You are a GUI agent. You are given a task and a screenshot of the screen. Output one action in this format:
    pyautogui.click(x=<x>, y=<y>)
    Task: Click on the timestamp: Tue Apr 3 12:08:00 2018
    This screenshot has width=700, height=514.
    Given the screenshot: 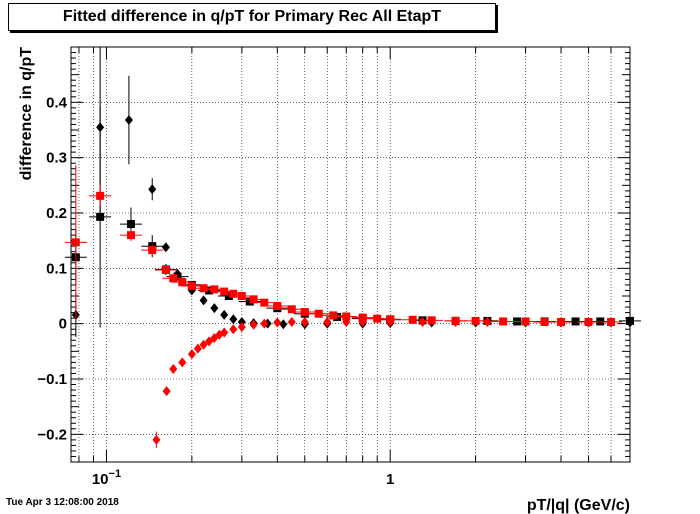 What is the action you would take?
    pyautogui.click(x=62, y=502)
    